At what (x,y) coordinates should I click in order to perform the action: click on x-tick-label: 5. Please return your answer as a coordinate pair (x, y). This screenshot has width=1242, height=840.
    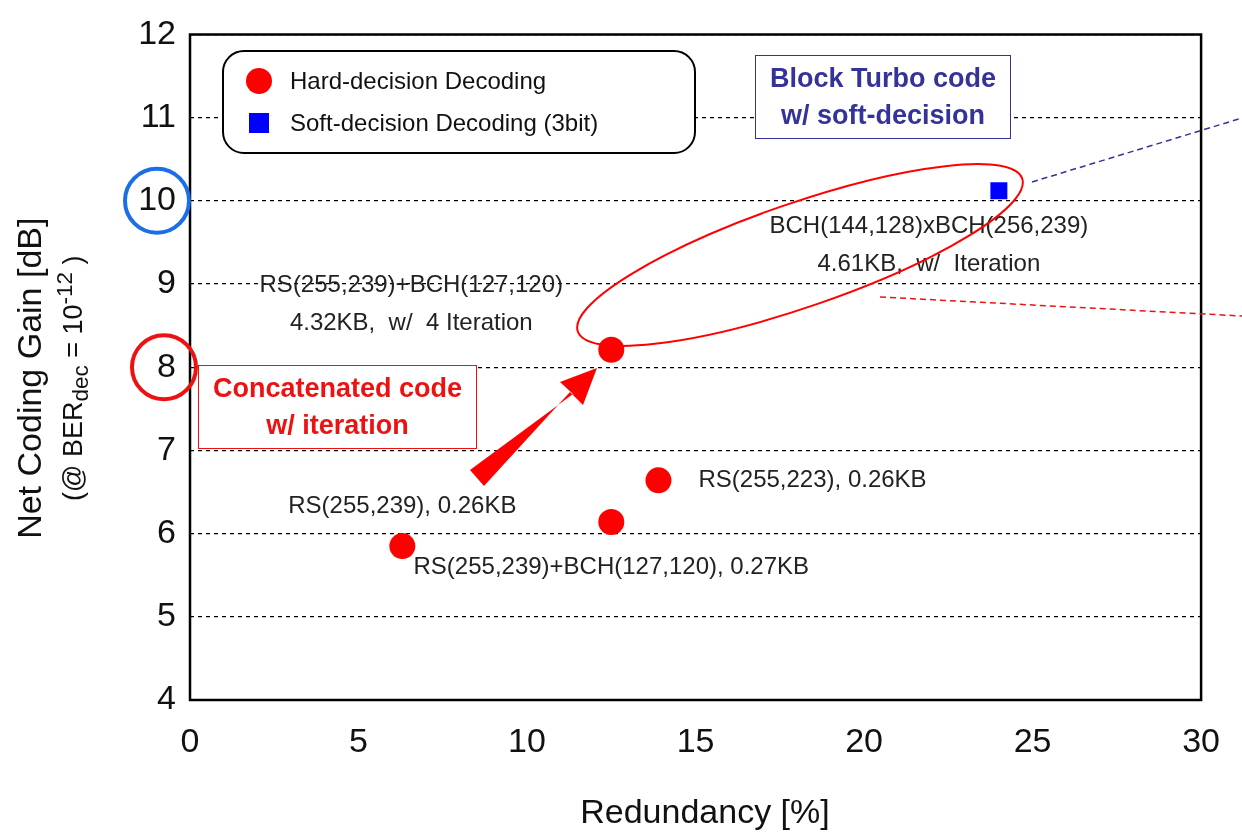
    Looking at the image, I should click on (358, 739).